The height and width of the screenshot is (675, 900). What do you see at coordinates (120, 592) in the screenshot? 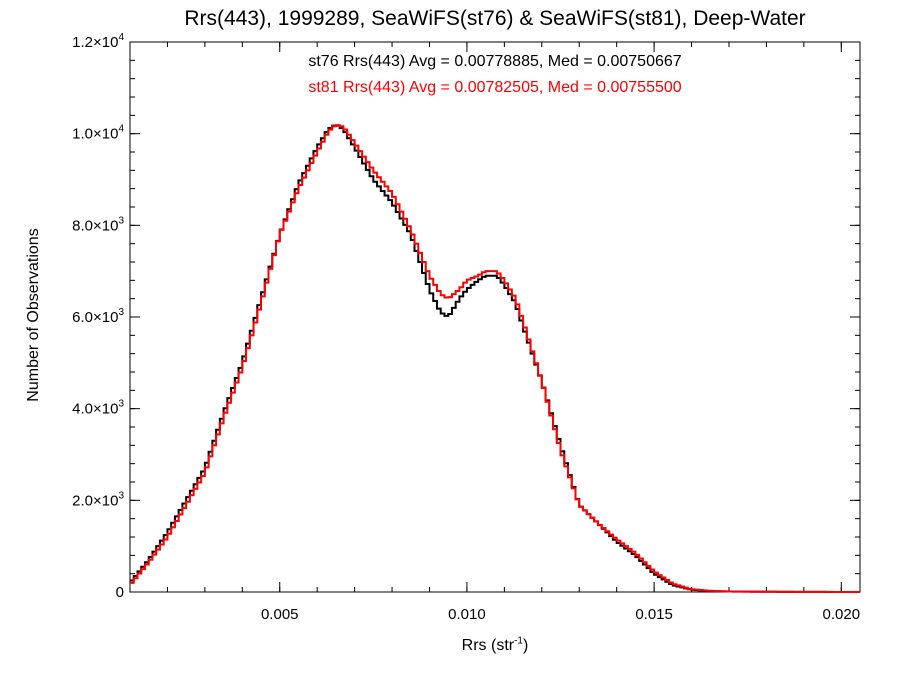
I see `y-tick-label: 0` at bounding box center [120, 592].